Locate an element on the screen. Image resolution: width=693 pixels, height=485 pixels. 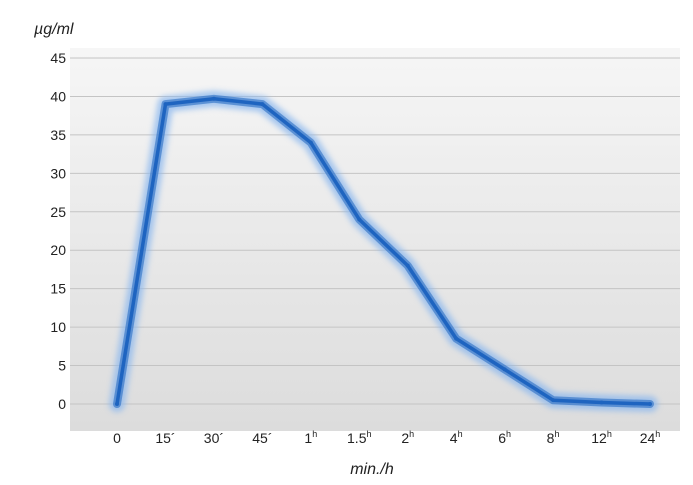
x-tick-label: 2h is located at coordinates (407, 437).